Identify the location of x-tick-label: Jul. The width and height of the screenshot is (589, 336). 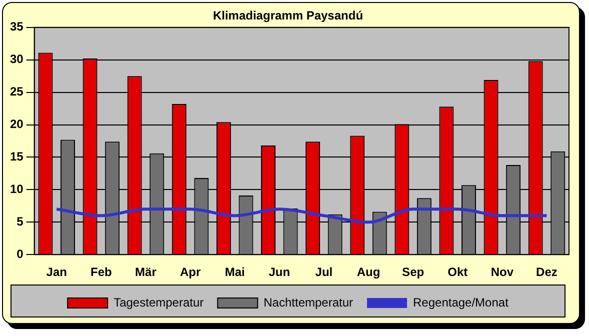
(324, 272).